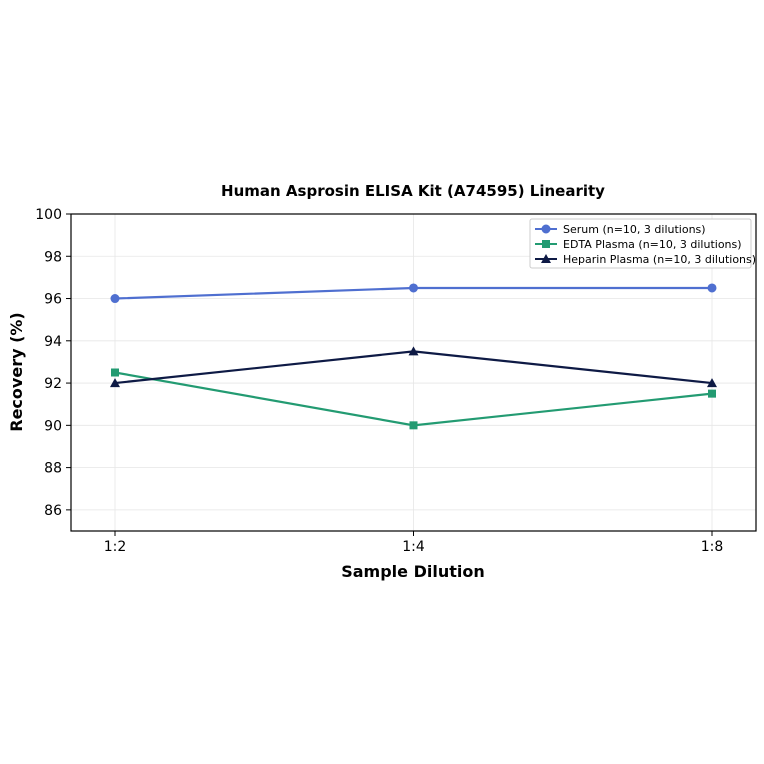 The image size is (764, 764). What do you see at coordinates (53, 469) in the screenshot?
I see `y-tick-label: 88` at bounding box center [53, 469].